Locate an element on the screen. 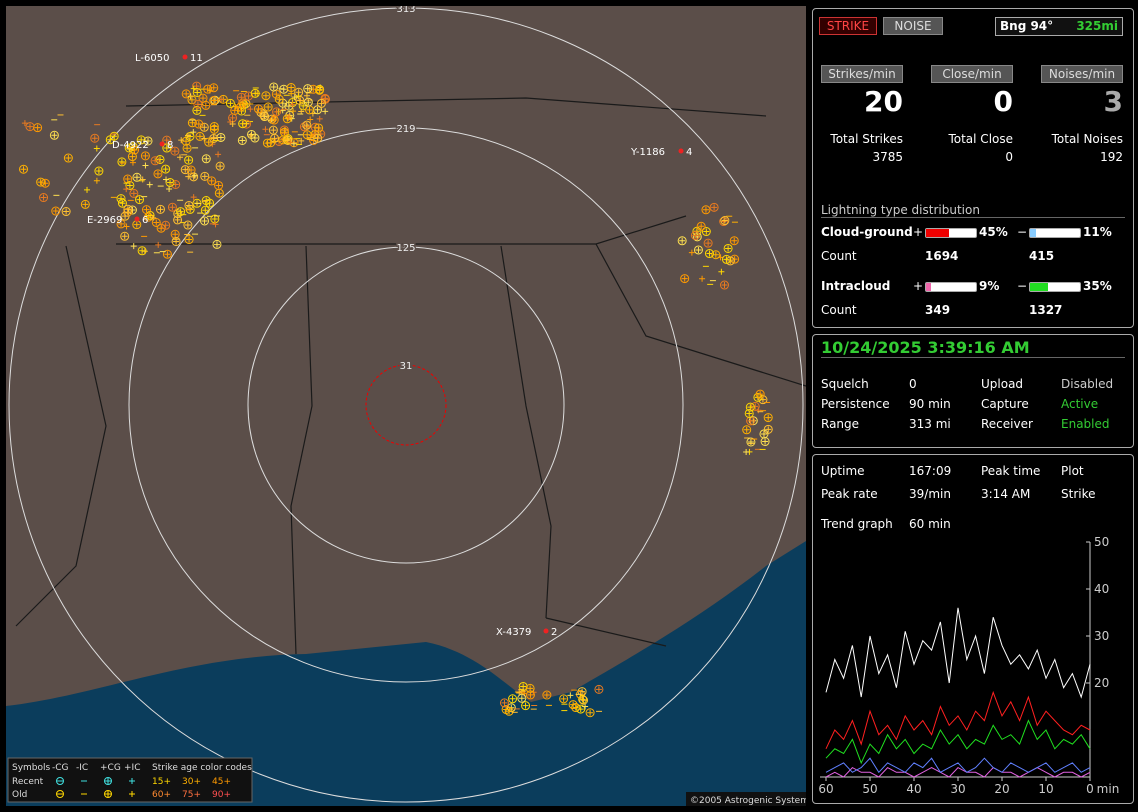 The width and height of the screenshot is (1138, 812). legend-age: 30+ is located at coordinates (191, 782).